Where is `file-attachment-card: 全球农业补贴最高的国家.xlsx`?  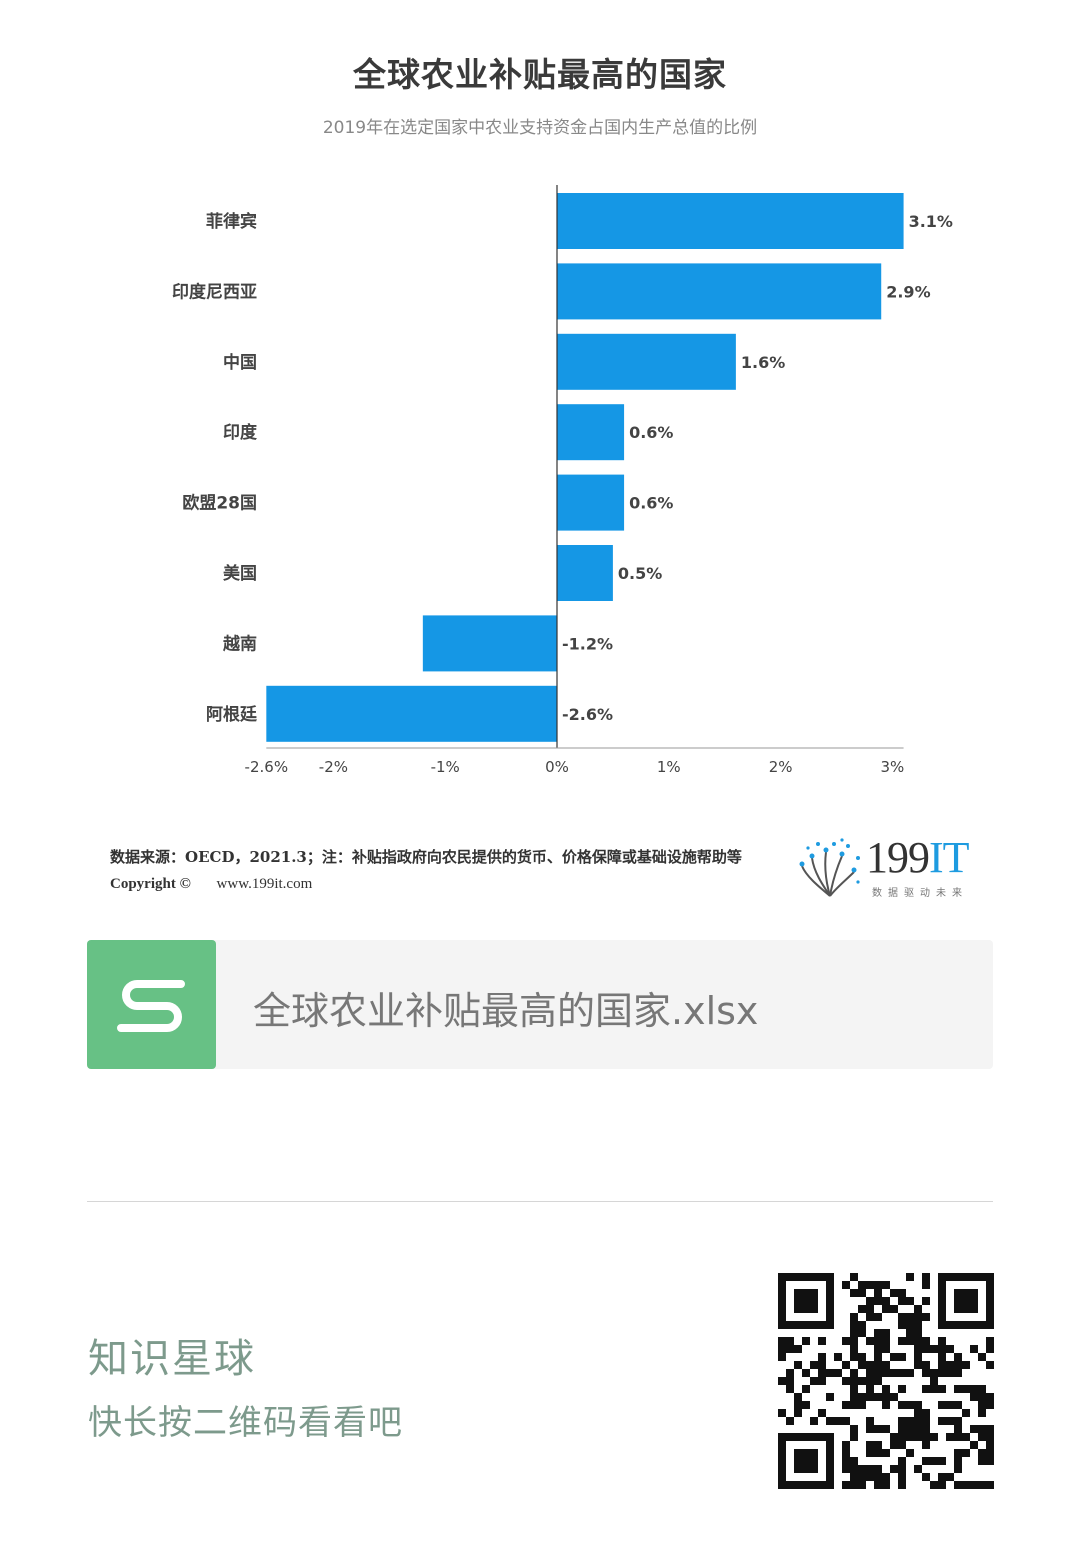 file-attachment-card: 全球农业补贴最高的国家.xlsx is located at coordinates (540, 1004).